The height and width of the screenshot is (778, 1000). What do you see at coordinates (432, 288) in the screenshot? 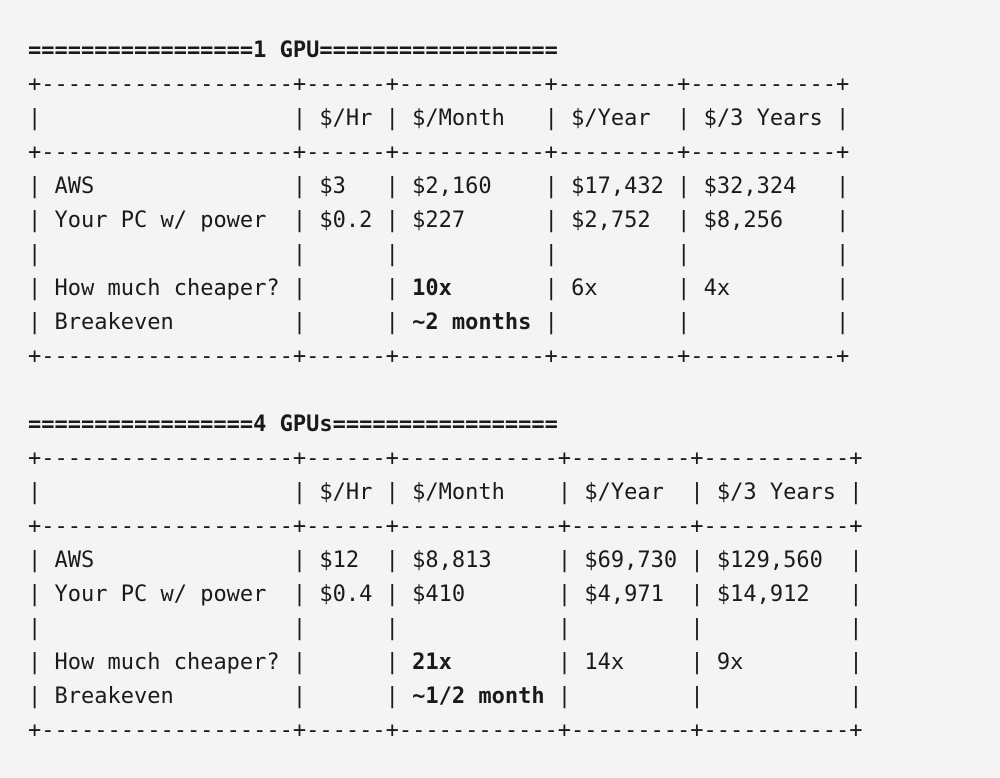
I see `table-cell: 10x` at bounding box center [432, 288].